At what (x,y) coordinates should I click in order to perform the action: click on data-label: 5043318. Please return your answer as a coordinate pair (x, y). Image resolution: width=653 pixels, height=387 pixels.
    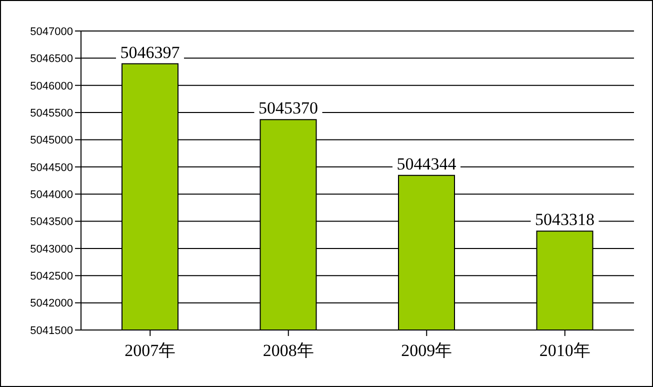
    Looking at the image, I should click on (564, 220).